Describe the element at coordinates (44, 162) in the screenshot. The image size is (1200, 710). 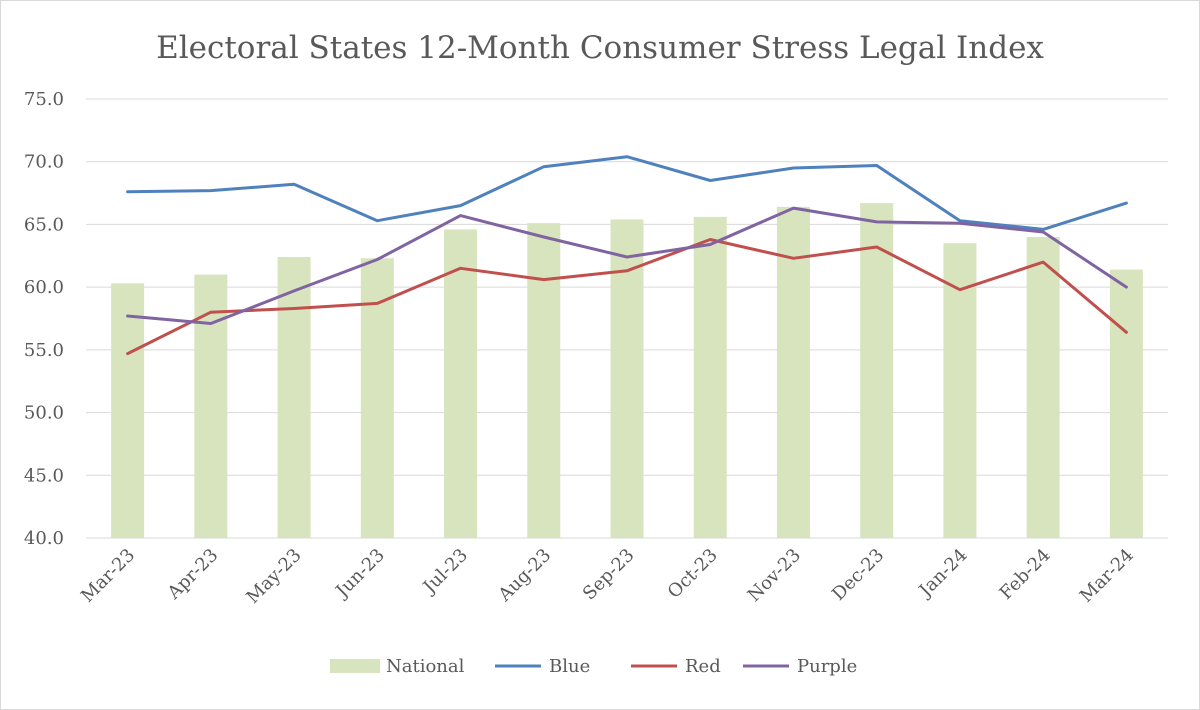
I see `y-tick-label: 70.0` at that location.